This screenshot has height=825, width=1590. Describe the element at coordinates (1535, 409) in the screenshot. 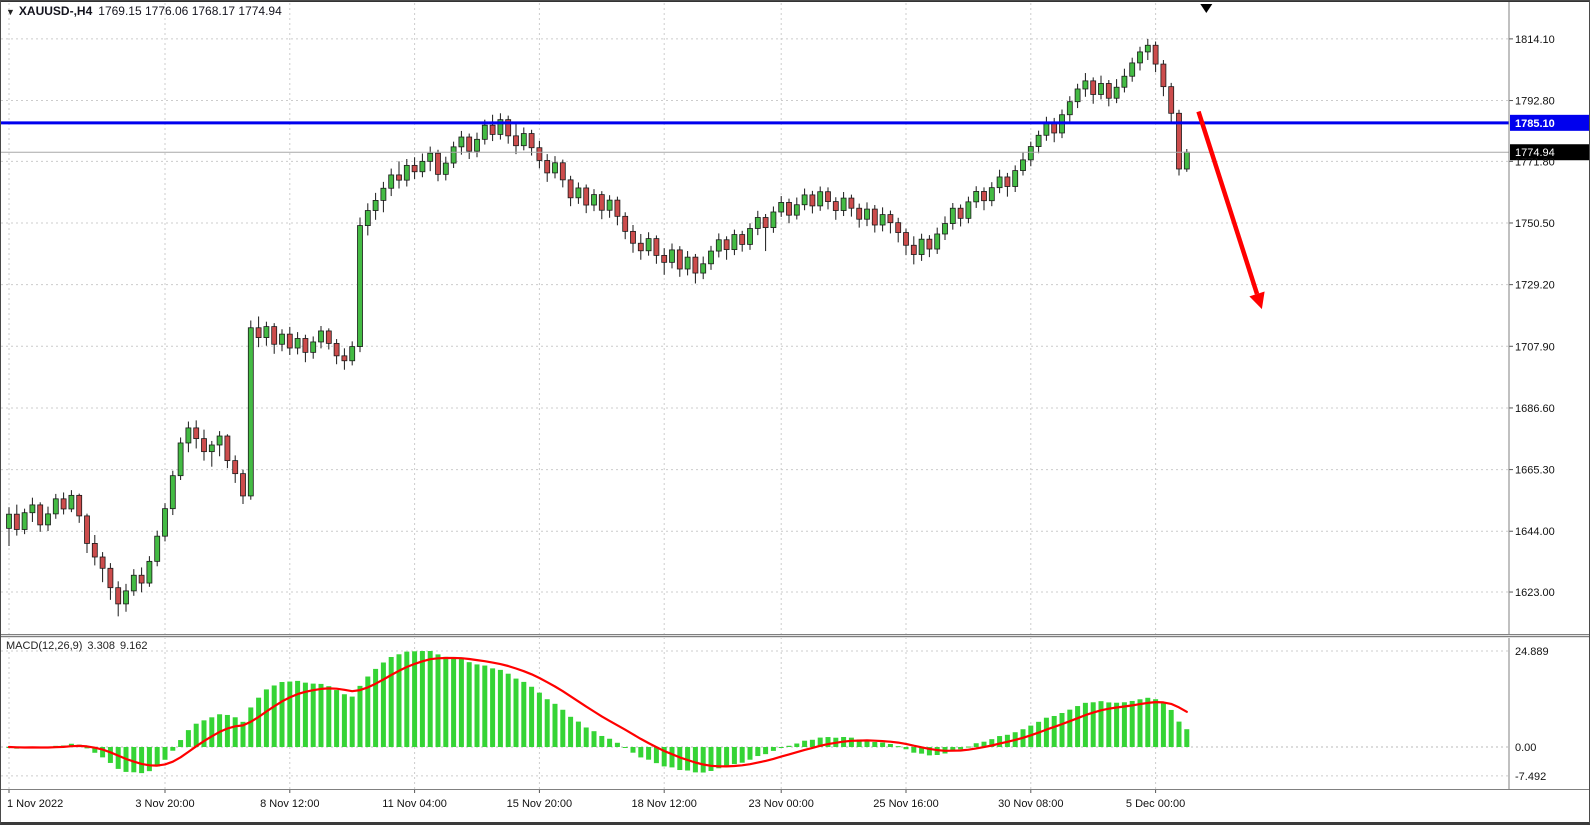

I see `price-axis-label: 1686.60` at that location.